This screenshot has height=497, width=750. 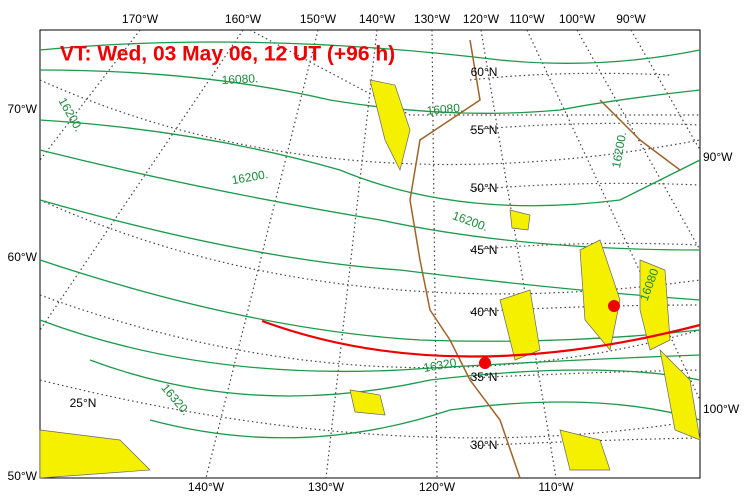 What do you see at coordinates (83, 403) in the screenshot?
I see `lat-label: 25°N` at bounding box center [83, 403].